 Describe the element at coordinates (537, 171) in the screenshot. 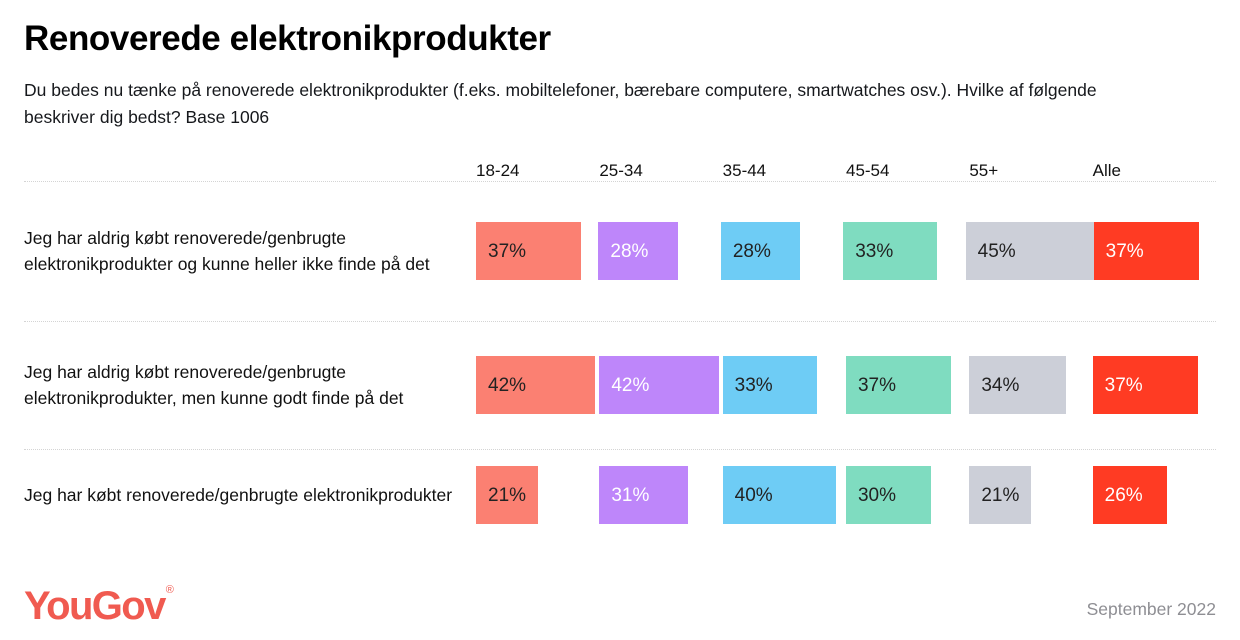

I see `column-header-cell: 18-24` at that location.